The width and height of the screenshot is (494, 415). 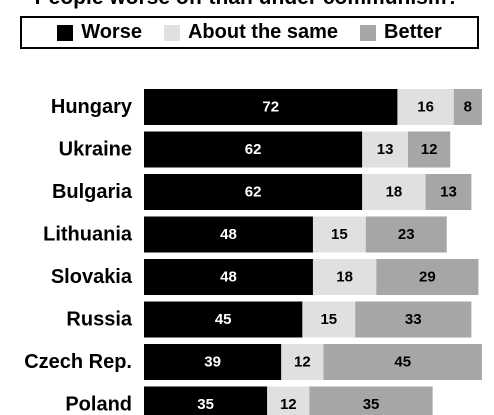 What do you see at coordinates (95, 150) in the screenshot?
I see `category-label-ukraine: Ukraine` at bounding box center [95, 150].